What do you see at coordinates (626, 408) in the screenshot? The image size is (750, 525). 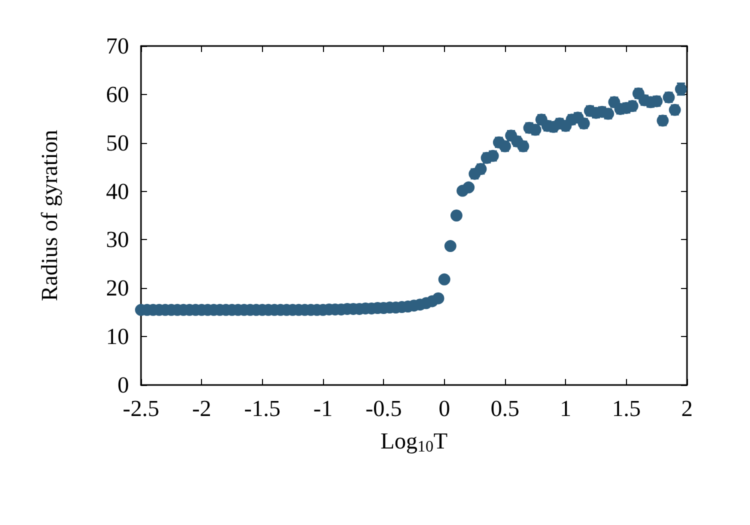 I see `x-tick-label: 1.5` at bounding box center [626, 408].